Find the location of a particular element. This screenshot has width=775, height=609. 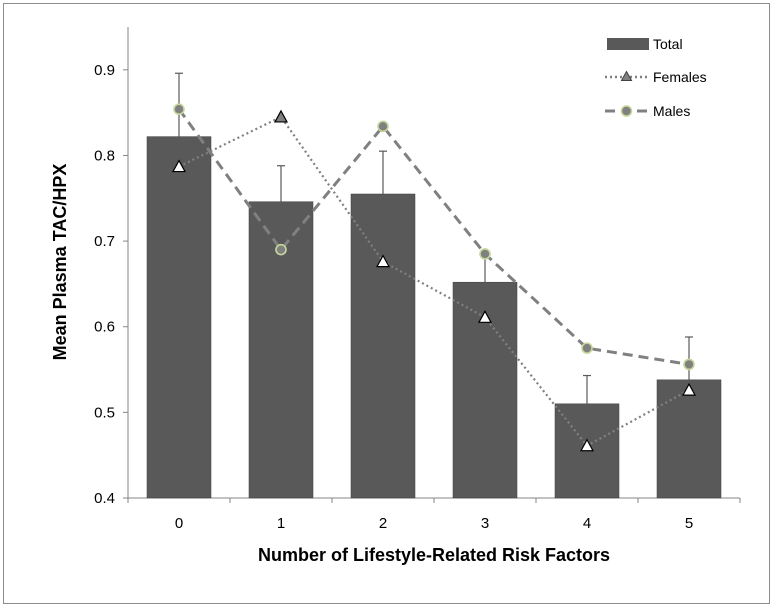

y-tick-label: 0.7 is located at coordinates (104, 241).